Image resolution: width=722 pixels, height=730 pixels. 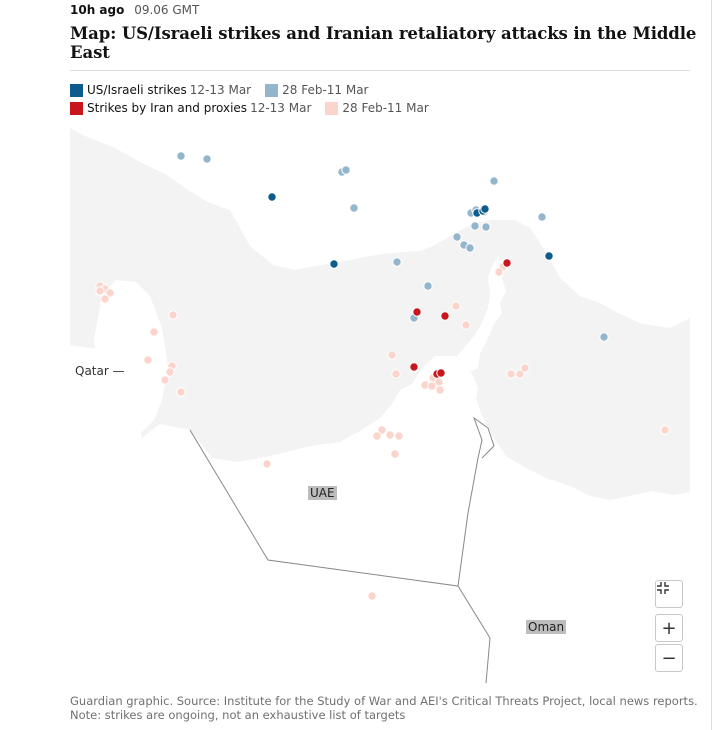 What do you see at coordinates (663, 588) in the screenshot?
I see `fullscreen-exit-icon` at bounding box center [663, 588].